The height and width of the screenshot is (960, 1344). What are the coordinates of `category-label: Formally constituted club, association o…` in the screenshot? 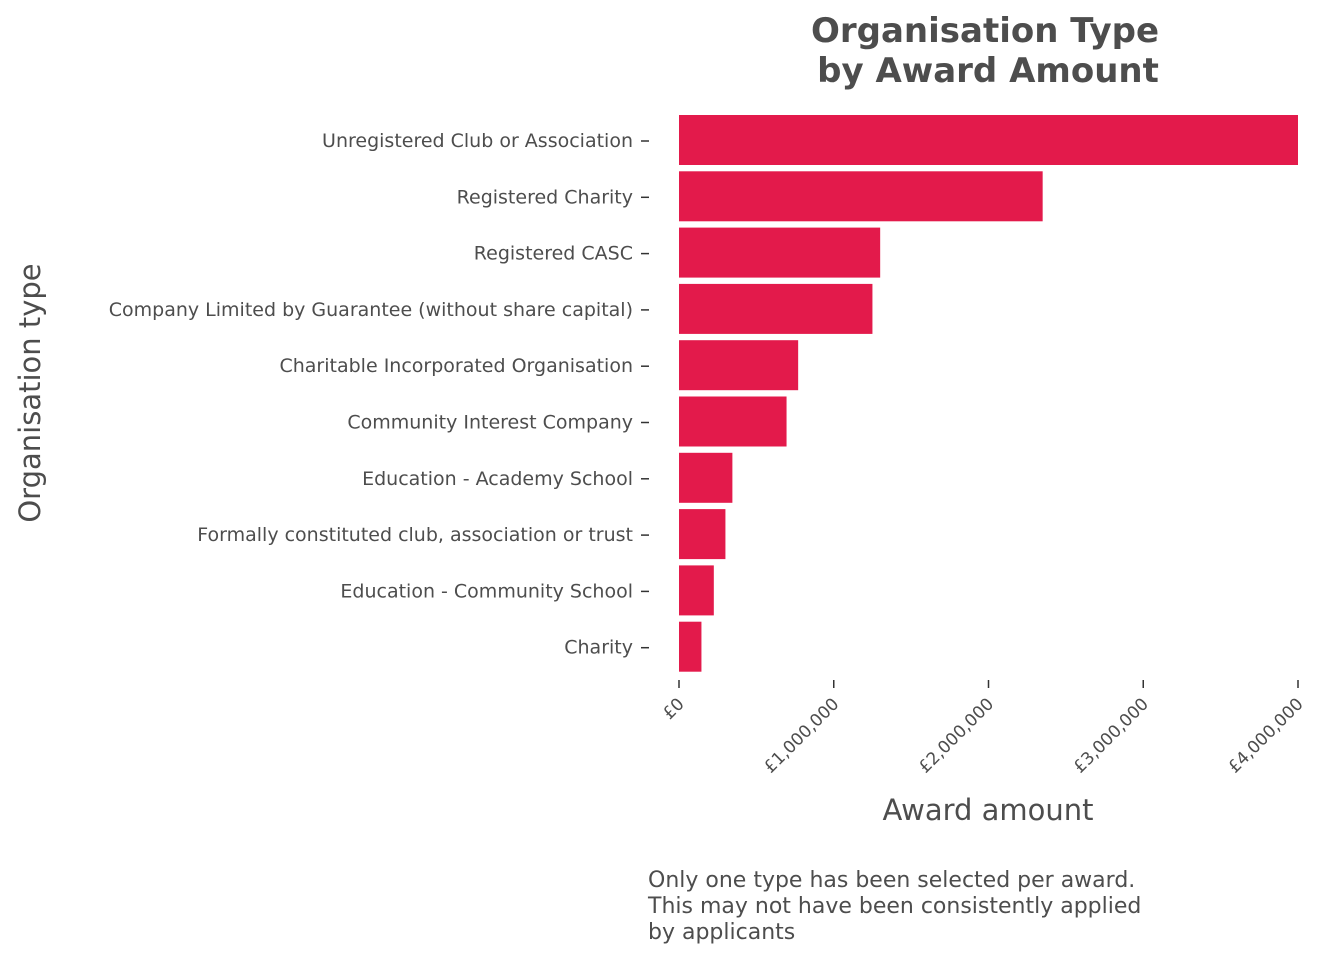 It's located at (415, 535).